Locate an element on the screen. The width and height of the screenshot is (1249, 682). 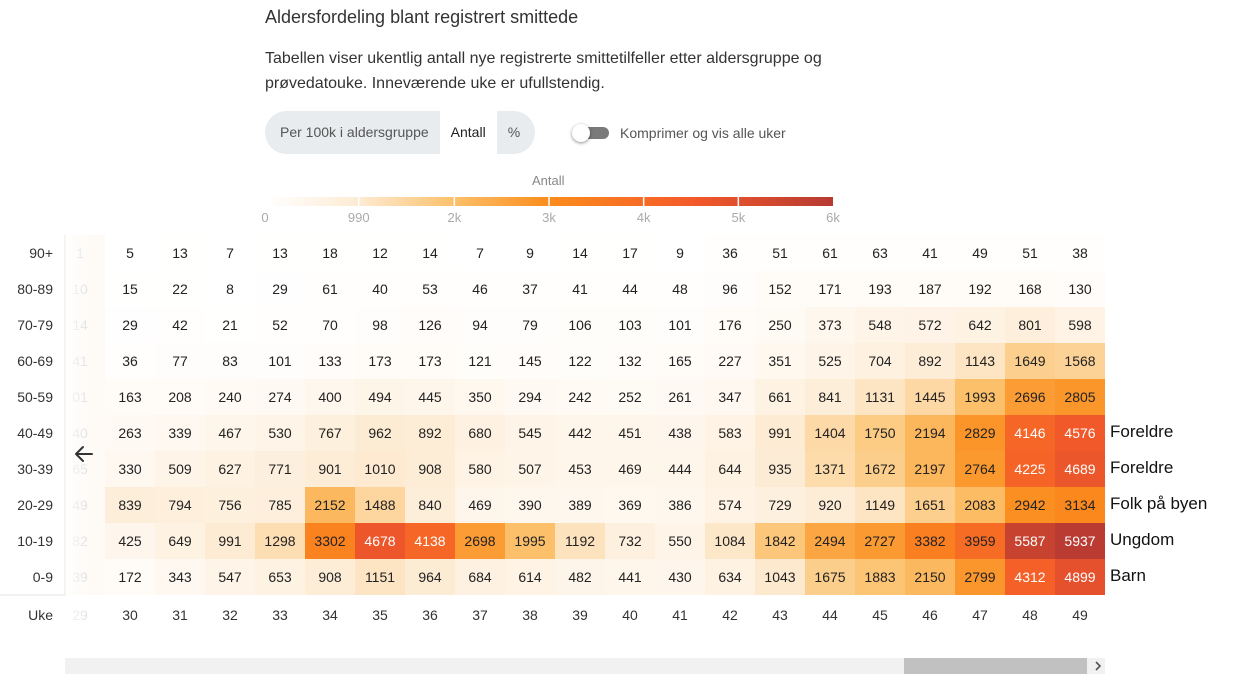
compress-toggle is located at coordinates (590, 133).